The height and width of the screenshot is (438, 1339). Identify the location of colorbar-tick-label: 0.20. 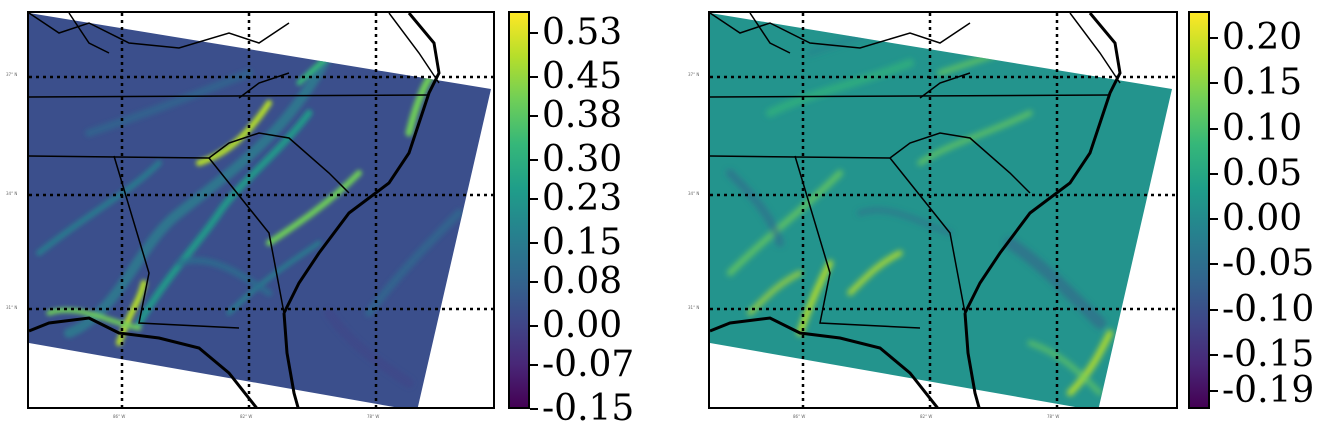
(1262, 38).